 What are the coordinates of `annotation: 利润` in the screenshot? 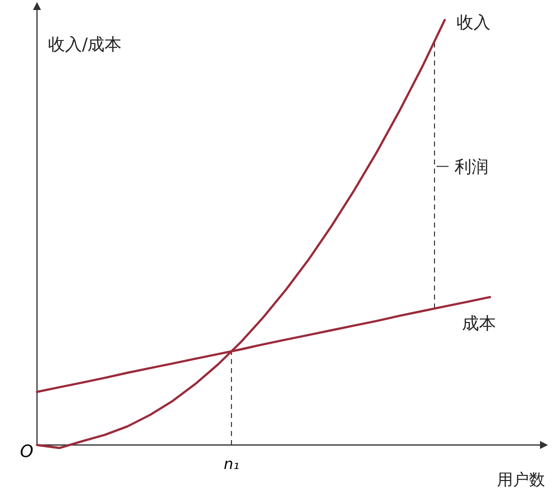 It's located at (471, 167).